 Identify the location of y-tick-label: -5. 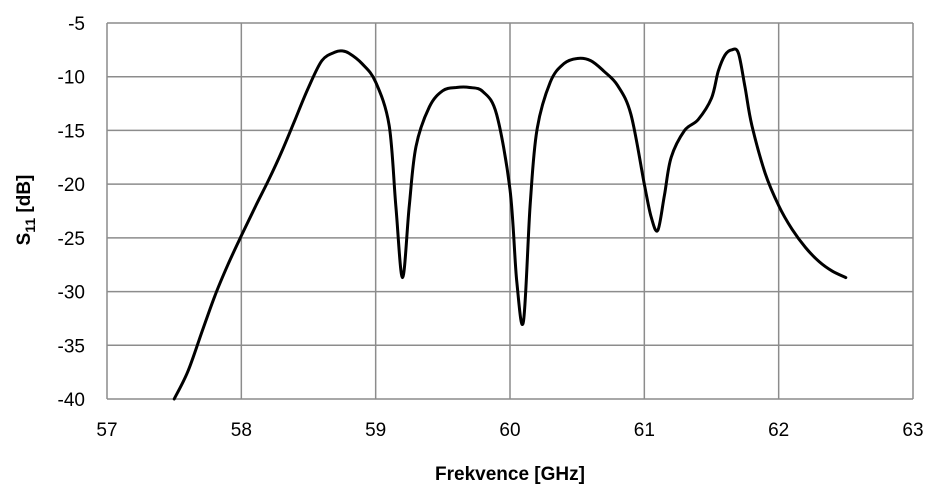
(76, 24).